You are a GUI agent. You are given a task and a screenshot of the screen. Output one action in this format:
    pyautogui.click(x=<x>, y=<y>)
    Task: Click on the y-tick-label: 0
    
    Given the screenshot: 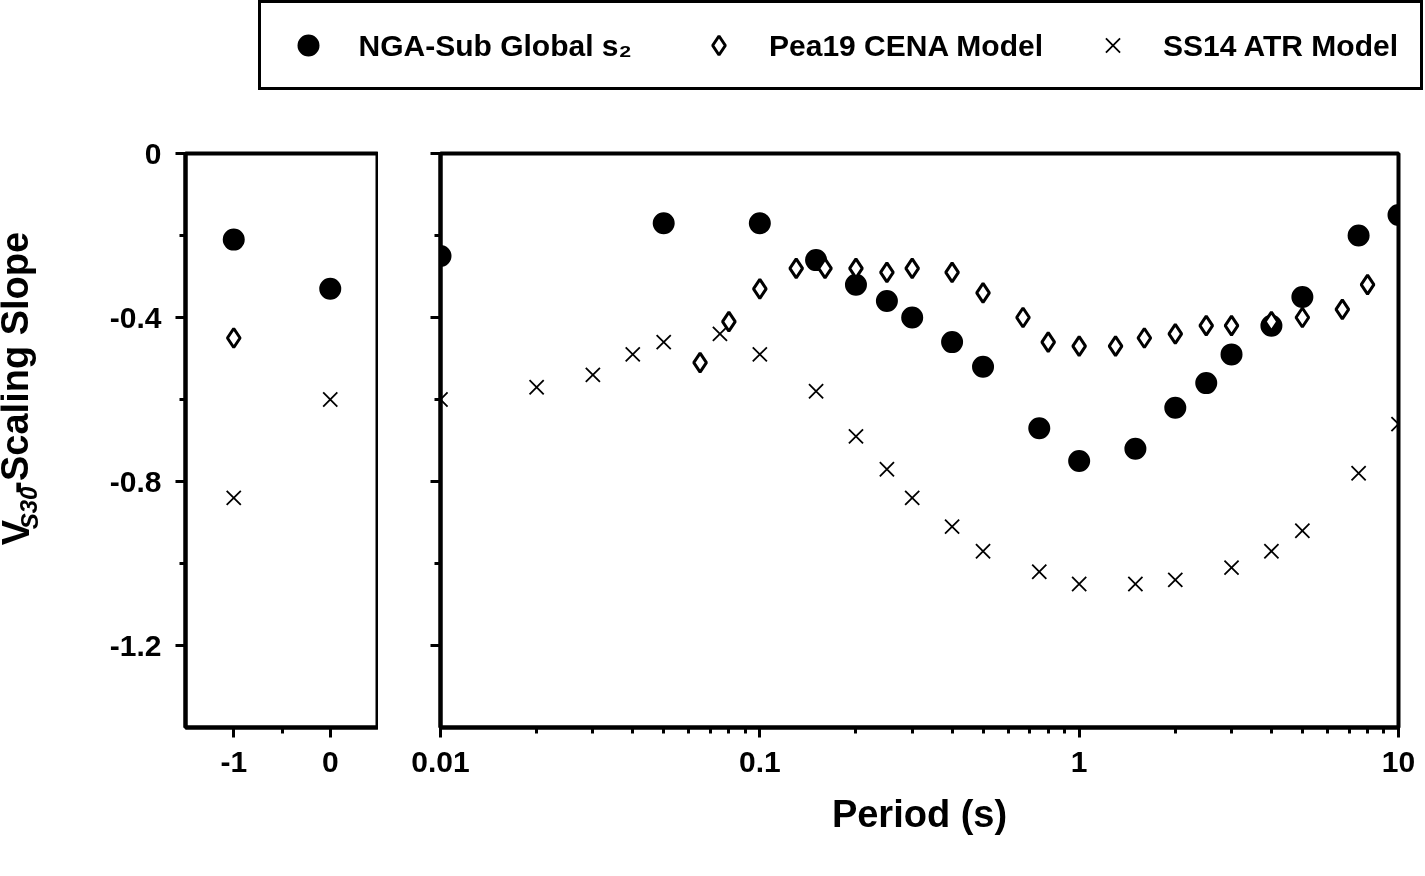 What is the action you would take?
    pyautogui.click(x=153, y=153)
    